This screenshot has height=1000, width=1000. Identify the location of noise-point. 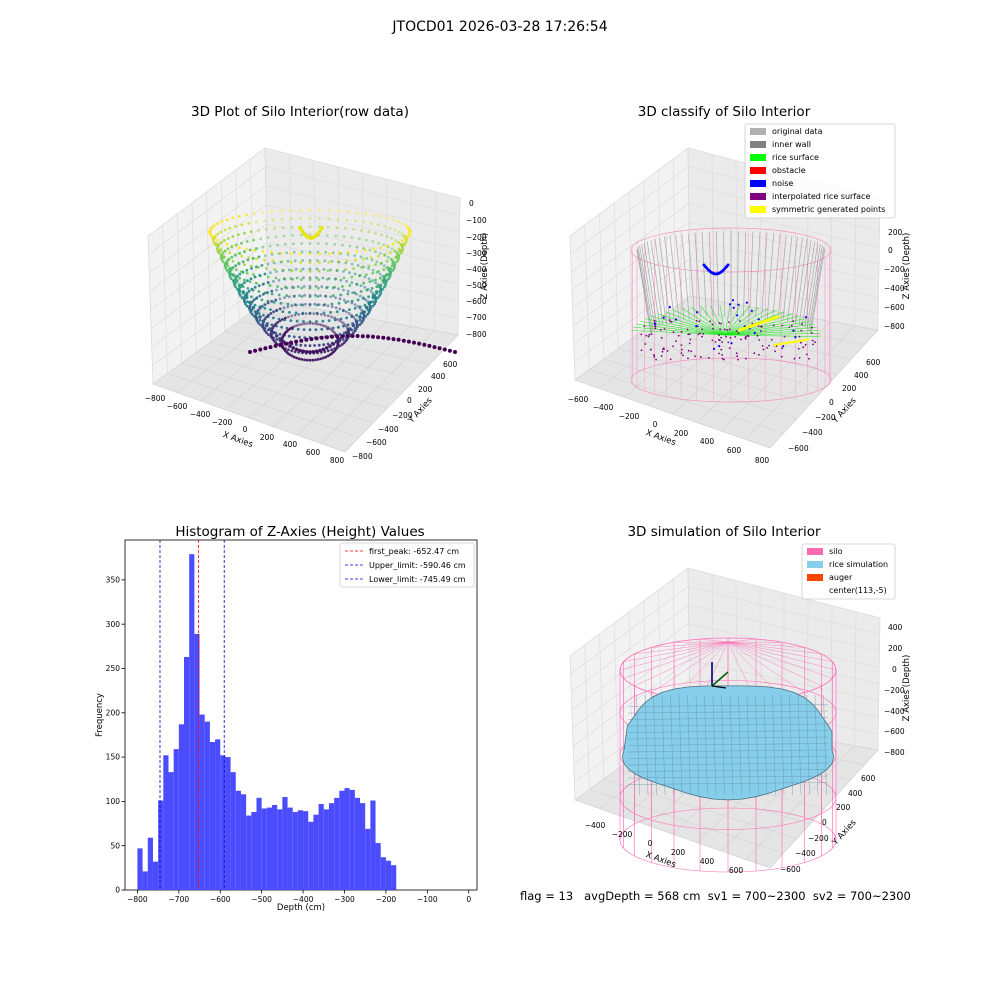
(733, 300).